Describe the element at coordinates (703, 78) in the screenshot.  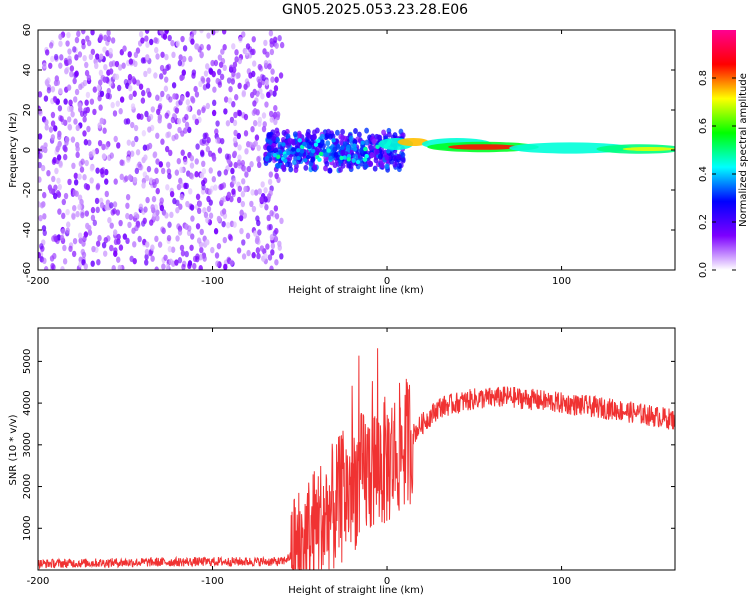
I see `colorbar-tick-label: 0.8` at that location.